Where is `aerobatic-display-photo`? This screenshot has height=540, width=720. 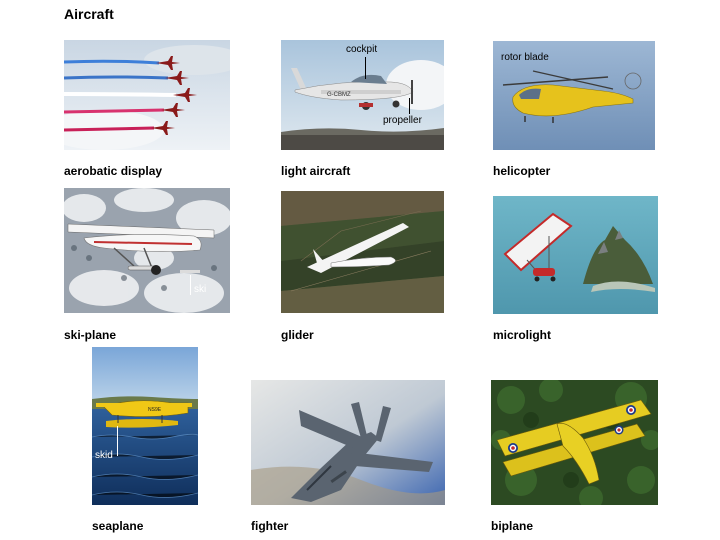 aerobatic-display-photo is located at coordinates (147, 95).